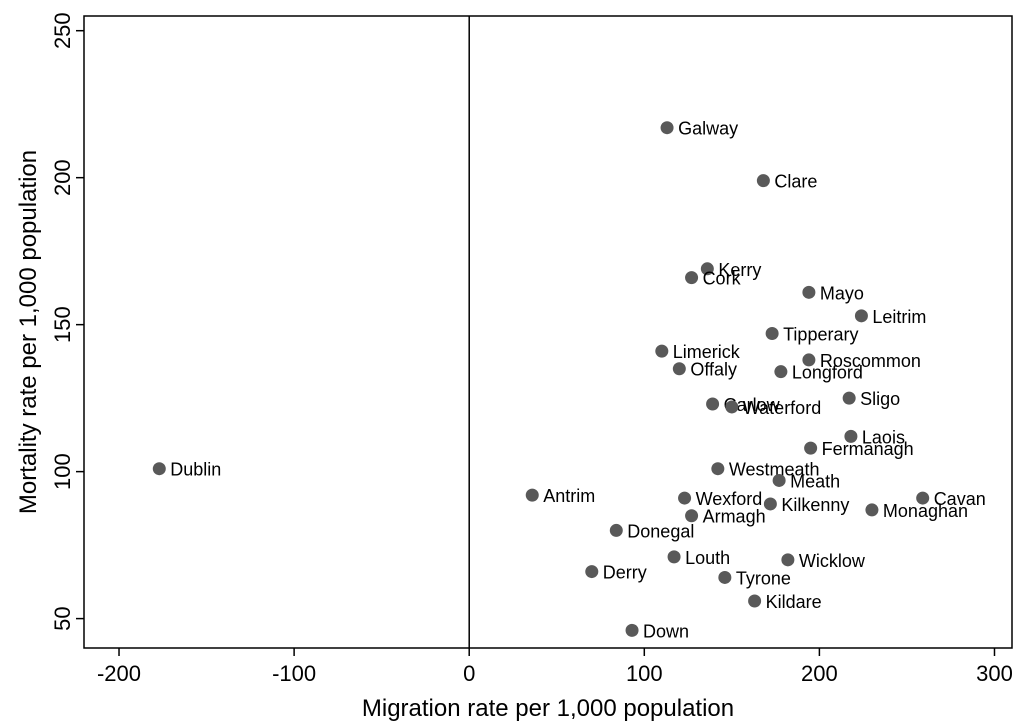 This screenshot has height=722, width=1018. What do you see at coordinates (62, 618) in the screenshot?
I see `y-tick-label: 50` at bounding box center [62, 618].